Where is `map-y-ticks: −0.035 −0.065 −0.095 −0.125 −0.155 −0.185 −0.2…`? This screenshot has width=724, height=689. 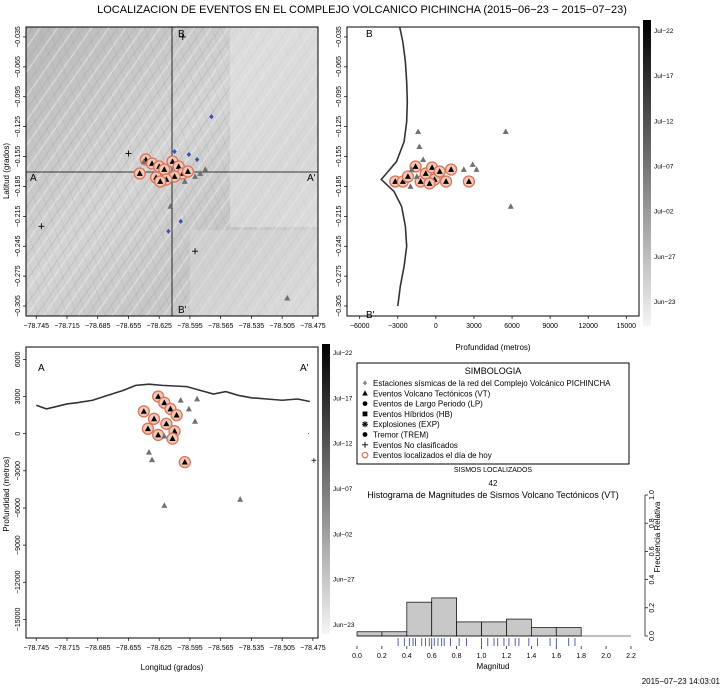 map-y-ticks: −0.035 −0.065 −0.095 −0.125 −0.155 −0.185 −0.2… is located at coordinates (20, 171).